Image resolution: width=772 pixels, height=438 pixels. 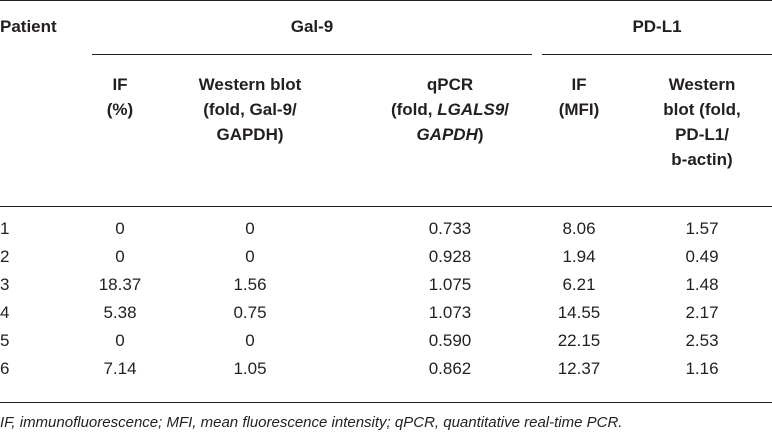 What do you see at coordinates (579, 340) in the screenshot?
I see `cell-pdl1-if: 22.15` at bounding box center [579, 340].